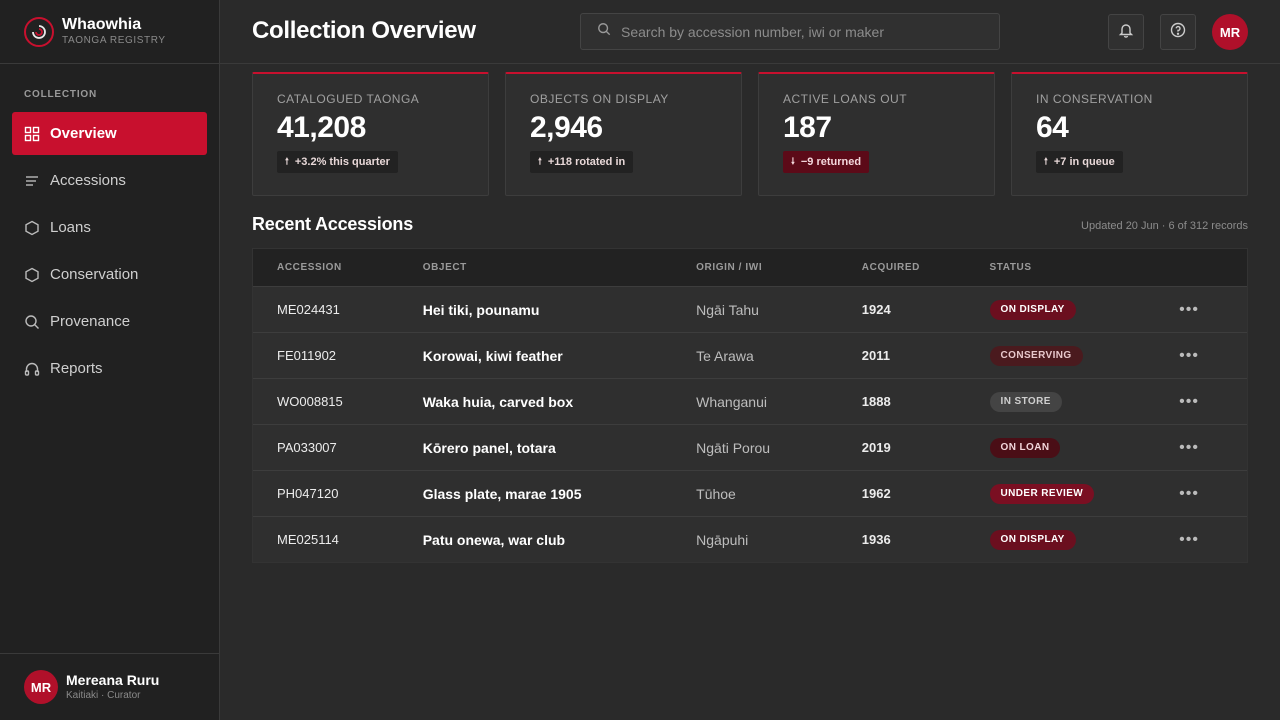  What do you see at coordinates (502, 493) in the screenshot?
I see `cell-object: Glass plate, marae 1905` at bounding box center [502, 493].